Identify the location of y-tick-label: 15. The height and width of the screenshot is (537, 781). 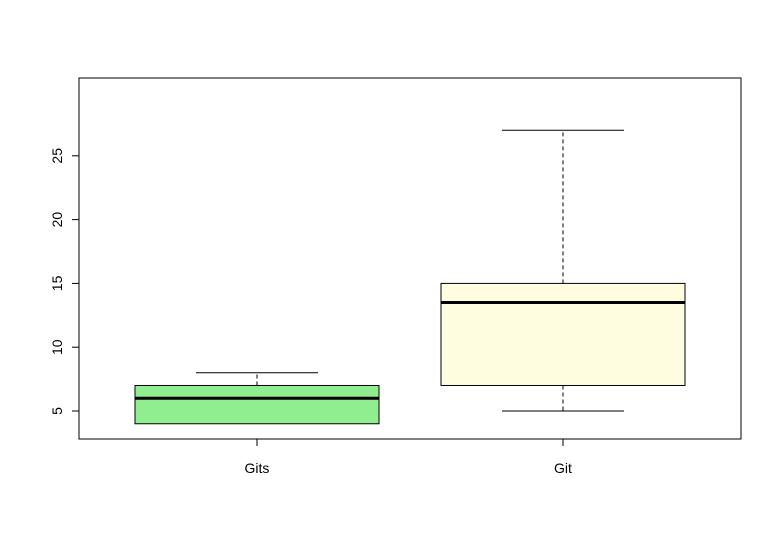
(57, 283).